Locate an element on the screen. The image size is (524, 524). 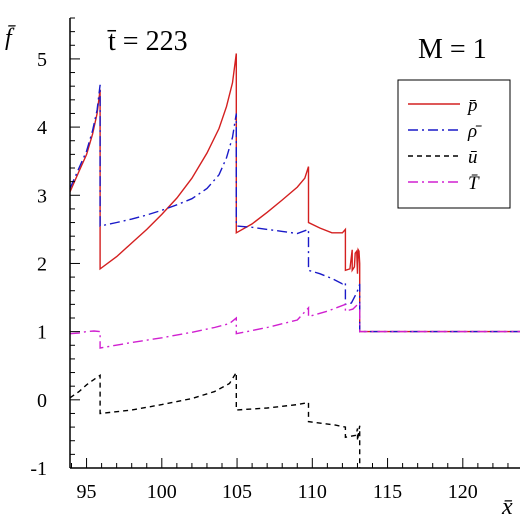
x-tick-label: 95 is located at coordinates (87, 492).